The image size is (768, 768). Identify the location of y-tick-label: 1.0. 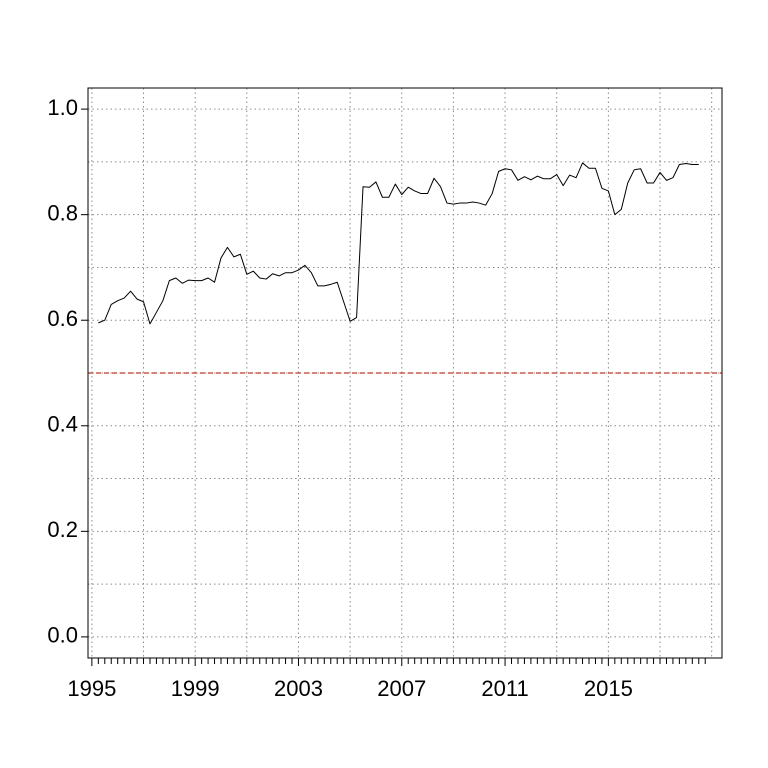
(62, 107).